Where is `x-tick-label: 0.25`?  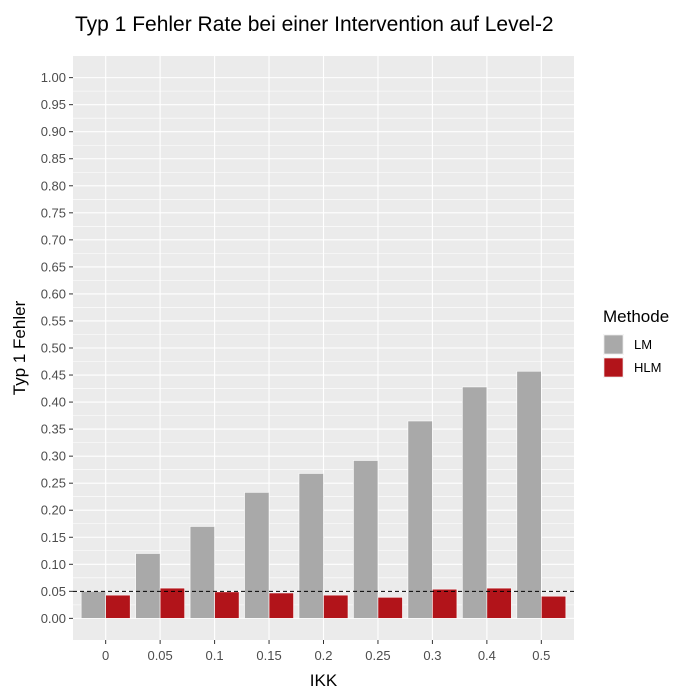 x-tick-label: 0.25 is located at coordinates (377, 655).